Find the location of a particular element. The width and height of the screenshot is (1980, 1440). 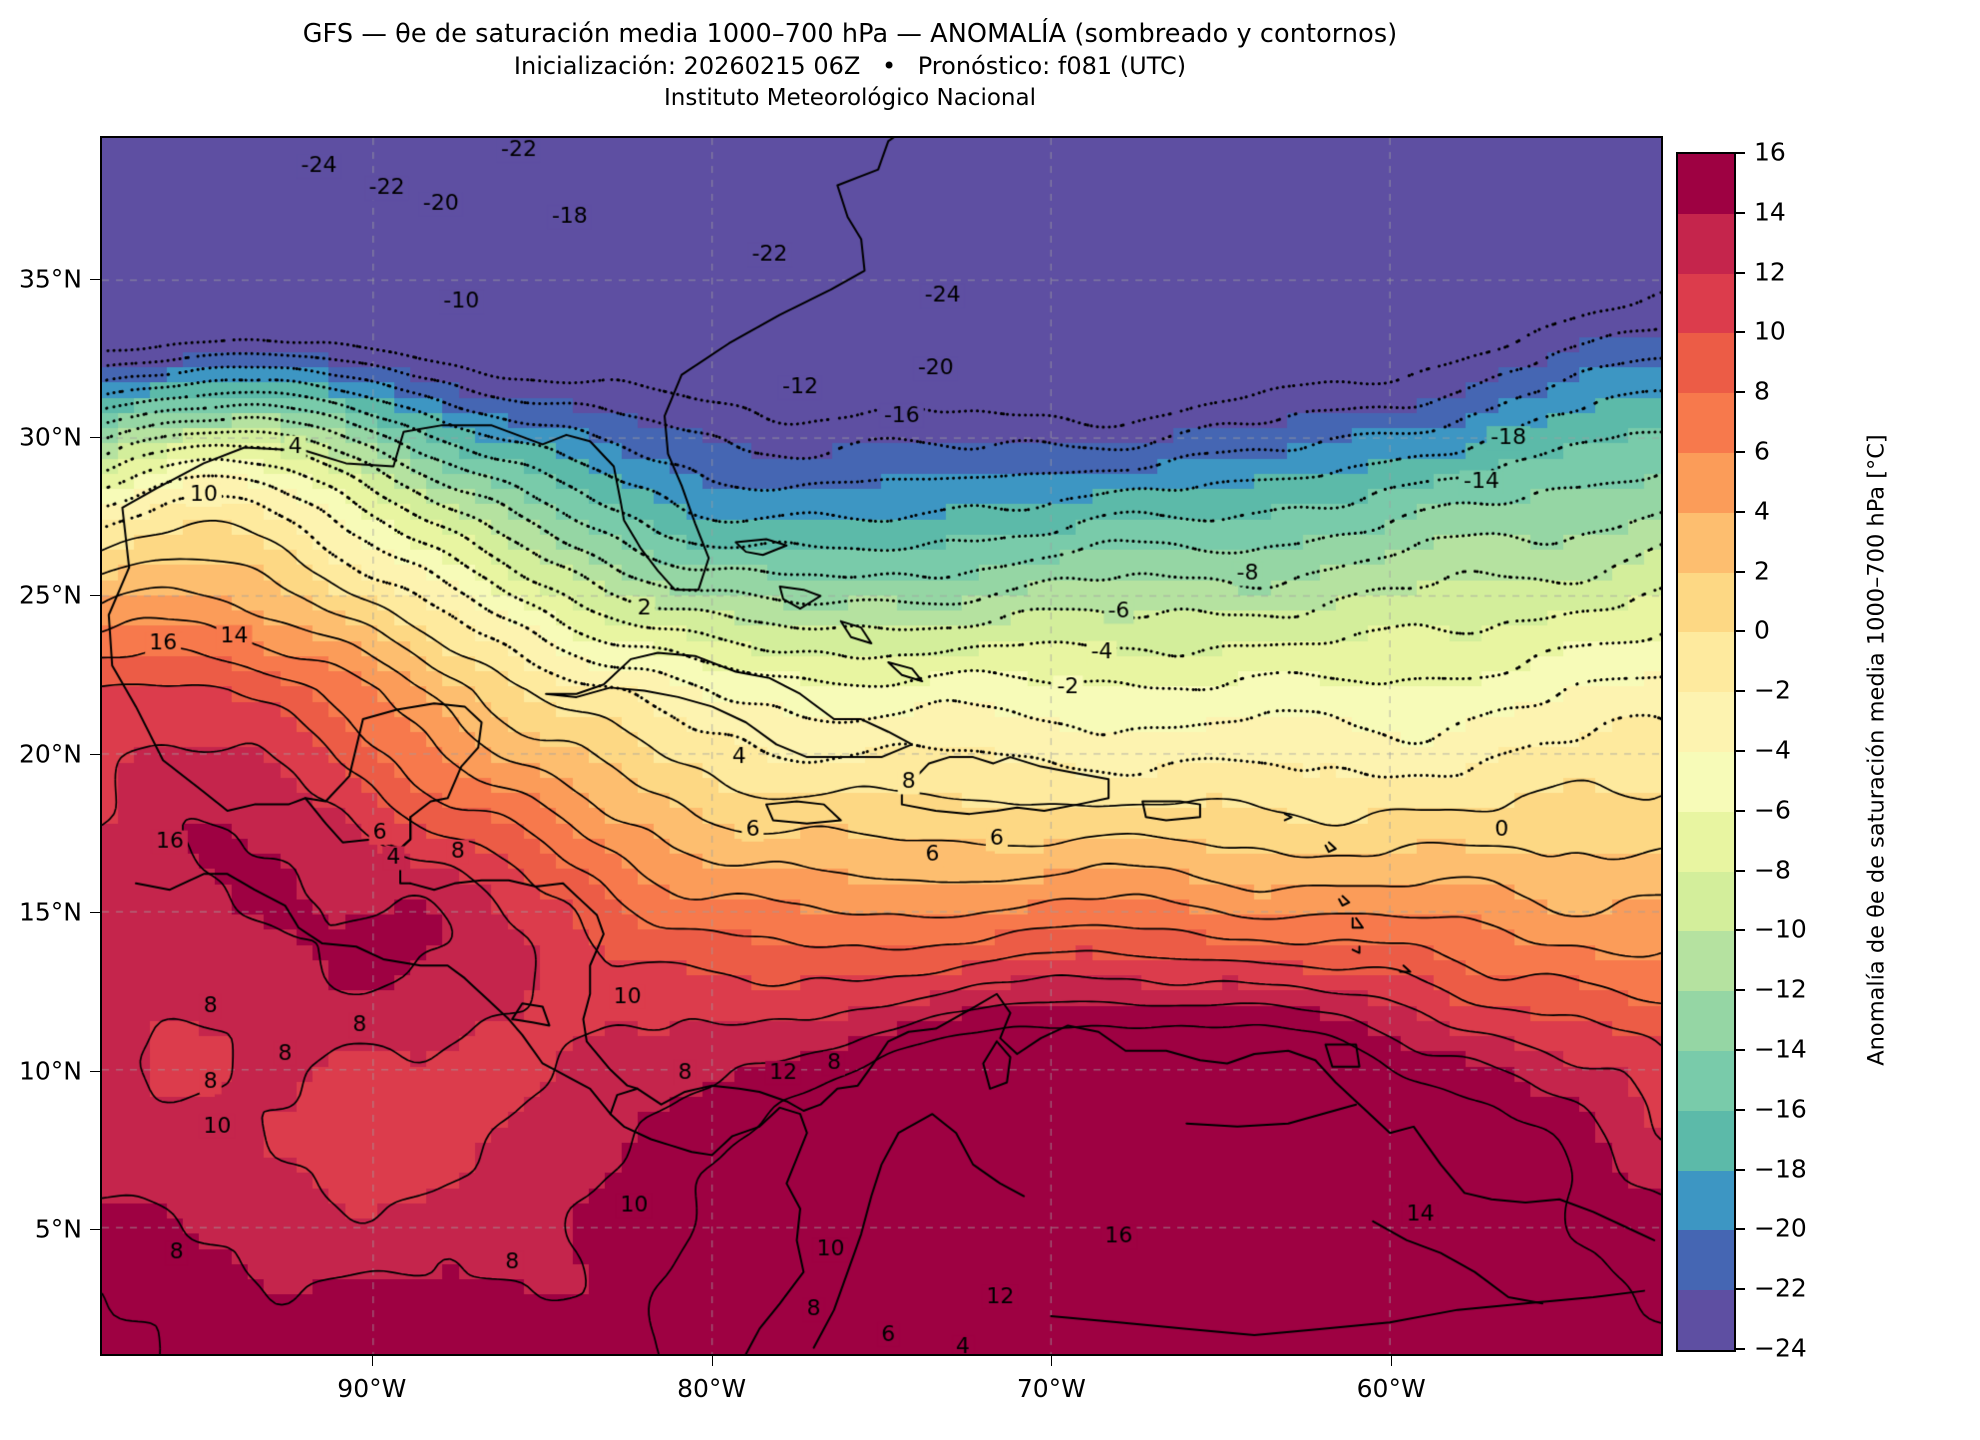

x-axis-tick-label: 80°W is located at coordinates (712, 1388).